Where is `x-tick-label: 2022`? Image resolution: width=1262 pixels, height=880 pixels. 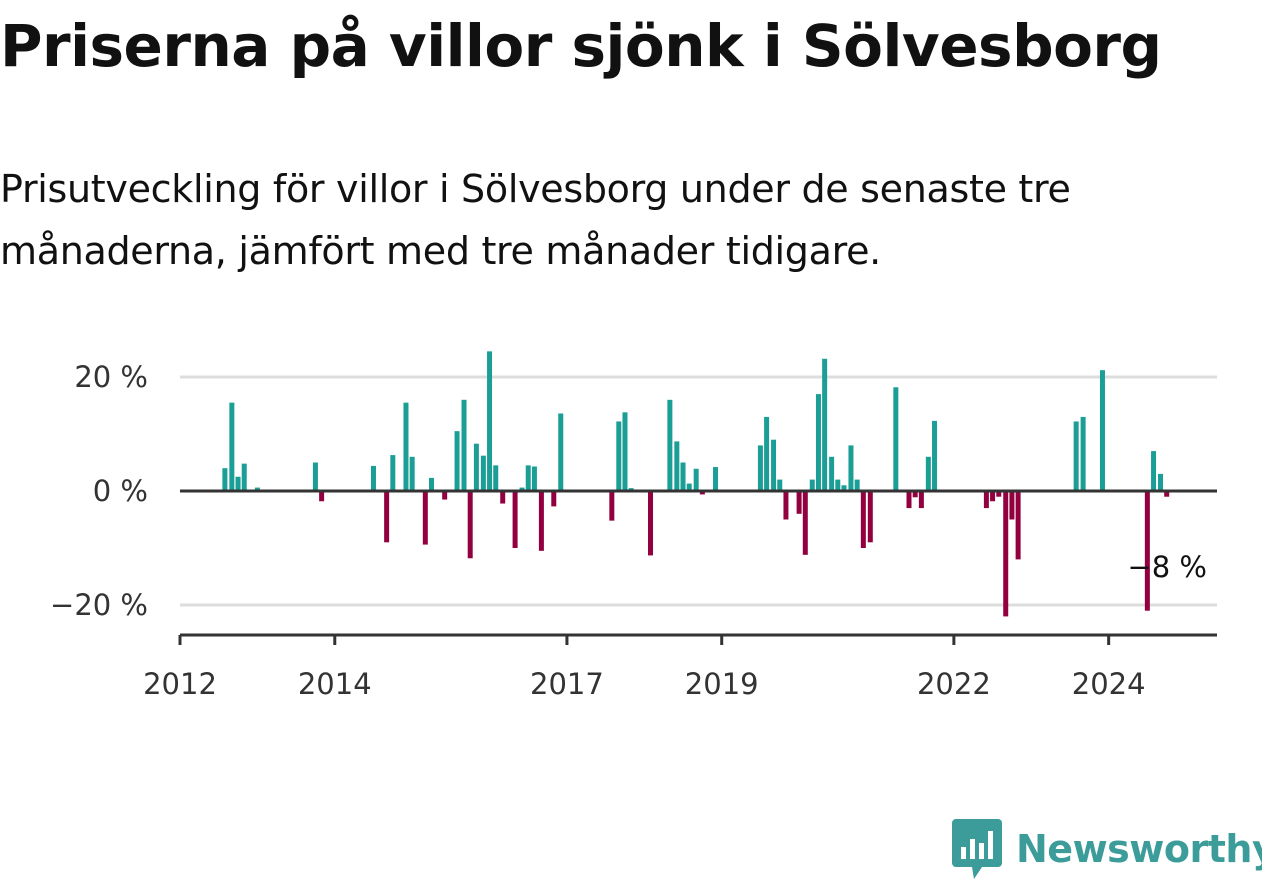 x-tick-label: 2022 is located at coordinates (954, 684).